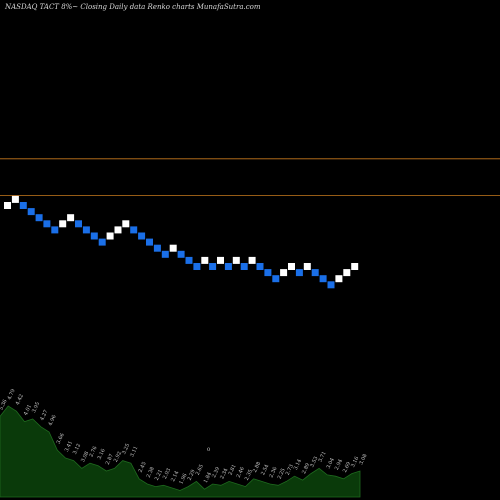 The image size is (500, 500). What do you see at coordinates (290, 470) in the screenshot?
I see `volume-label-35: 2.73` at bounding box center [290, 470].